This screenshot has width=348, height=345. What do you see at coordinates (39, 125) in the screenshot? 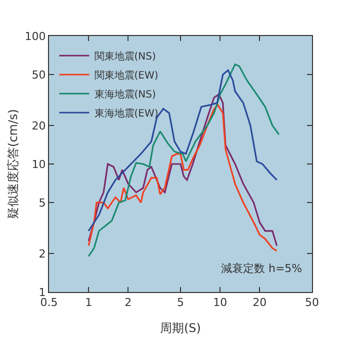
I see `y-tick-label: 20` at bounding box center [39, 125].